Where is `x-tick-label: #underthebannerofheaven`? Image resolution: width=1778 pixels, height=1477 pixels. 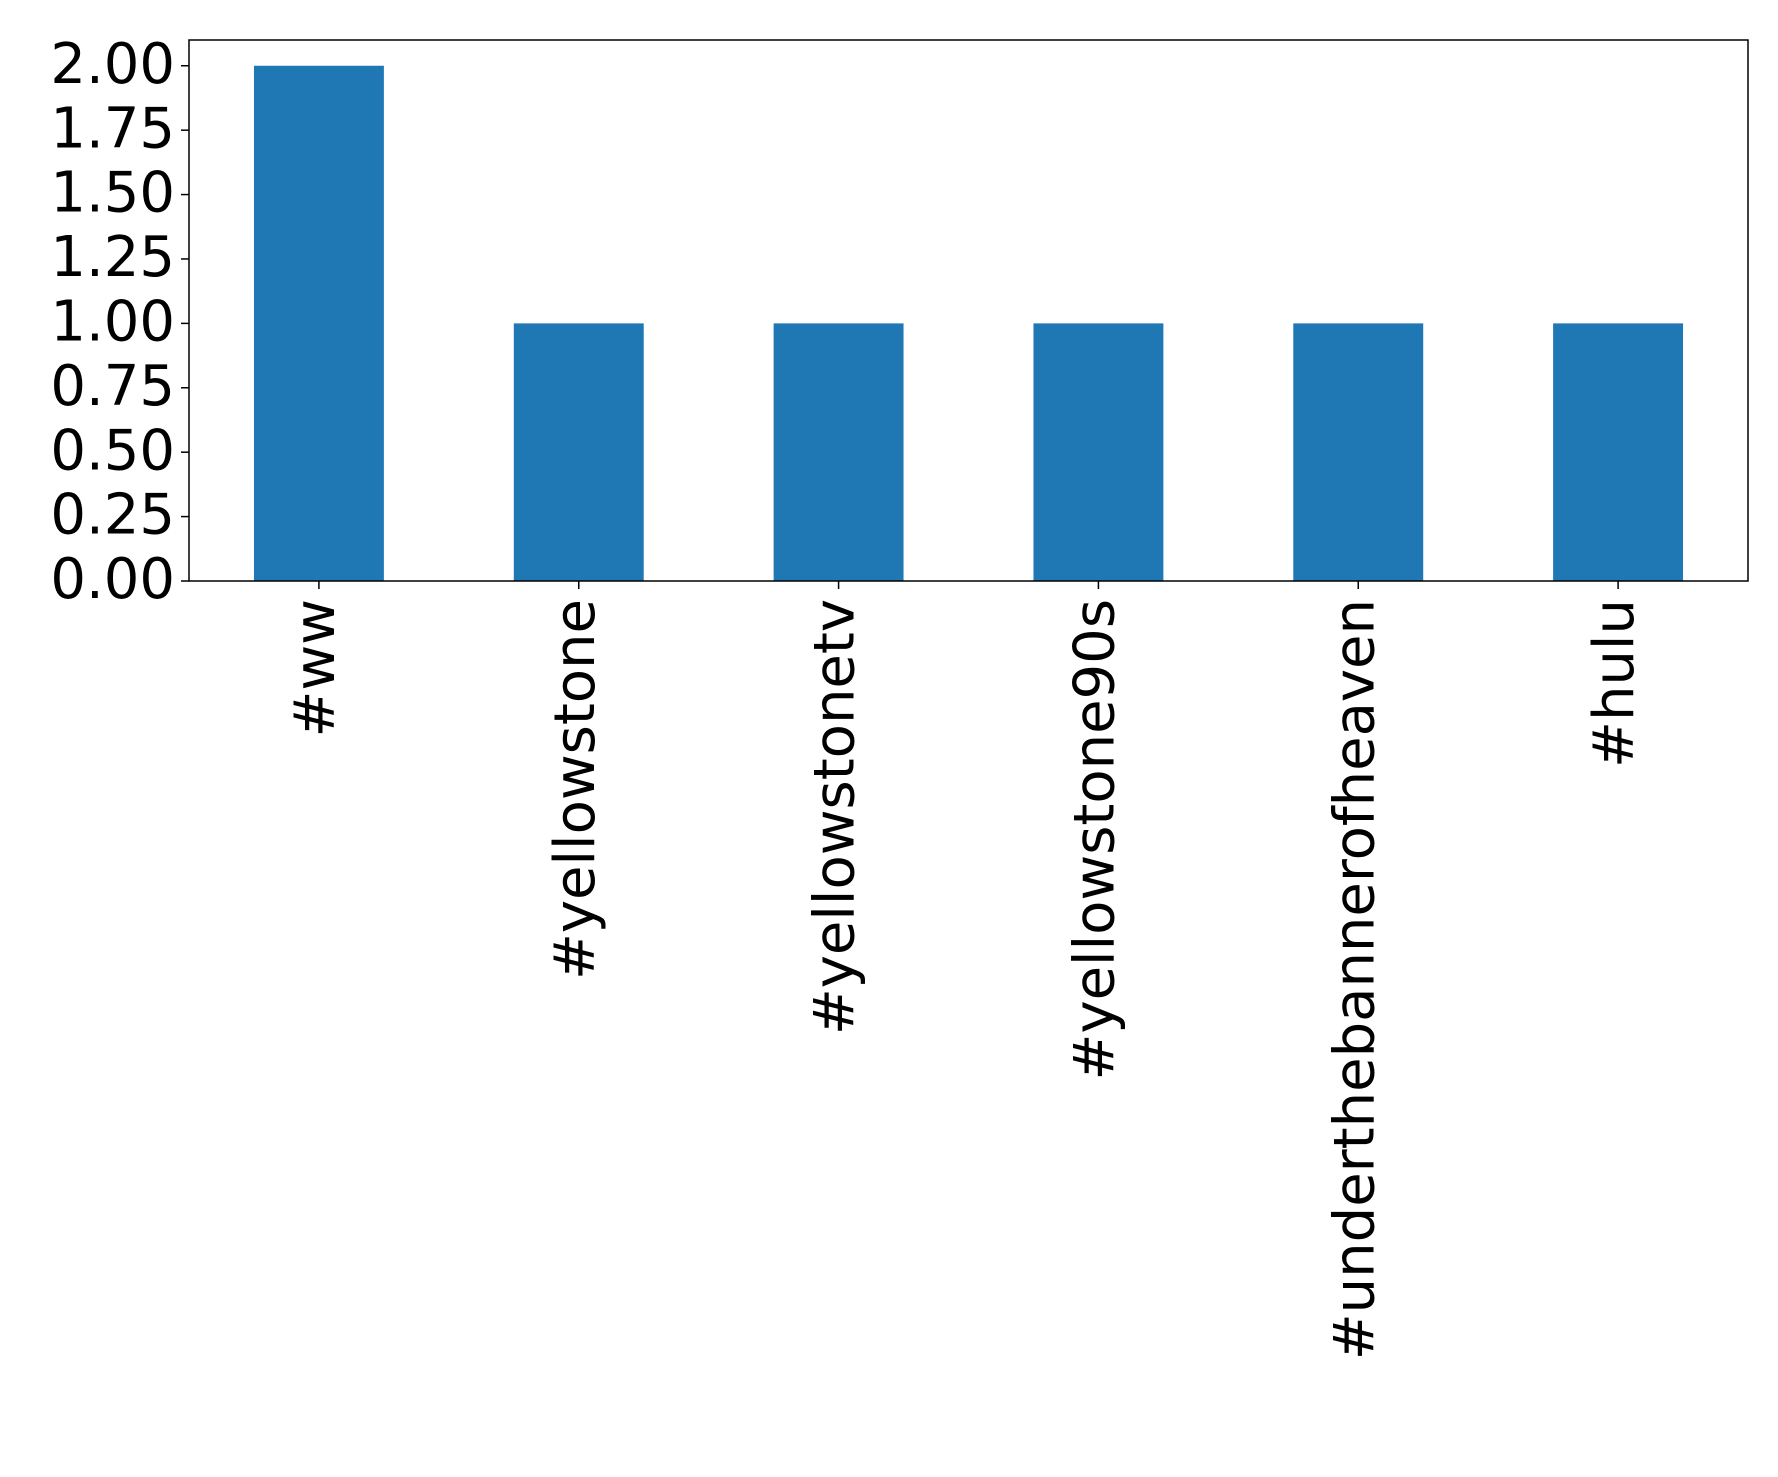
x-tick-label: #underthebannerofheaven is located at coordinates (1354, 979).